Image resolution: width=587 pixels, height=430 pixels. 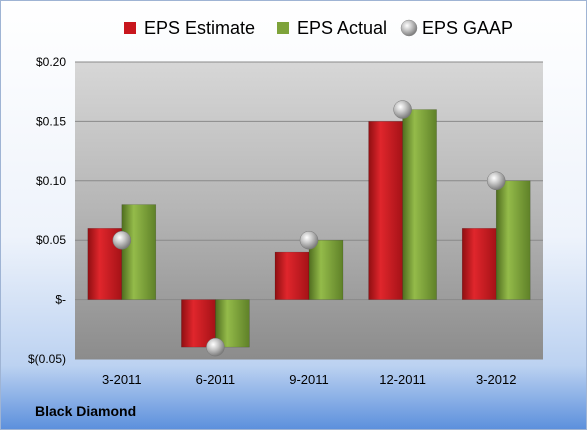 I want to click on legend: EPS Estimate EPS Actual EPS GAAP, so click(x=318, y=28).